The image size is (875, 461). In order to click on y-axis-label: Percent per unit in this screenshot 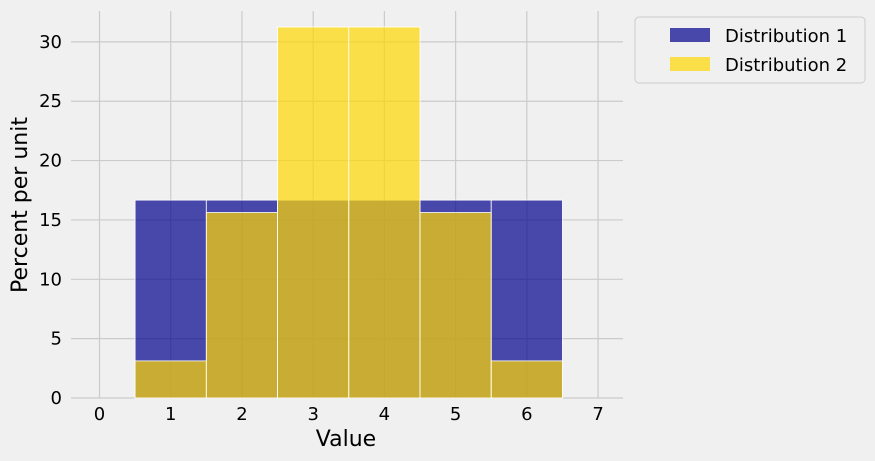, I will do `click(20, 205)`.